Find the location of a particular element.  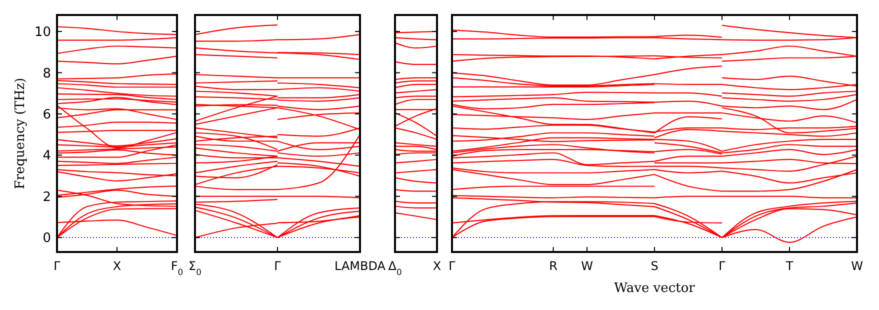

x-tick-label: F$_{0}$ is located at coordinates (177, 268).